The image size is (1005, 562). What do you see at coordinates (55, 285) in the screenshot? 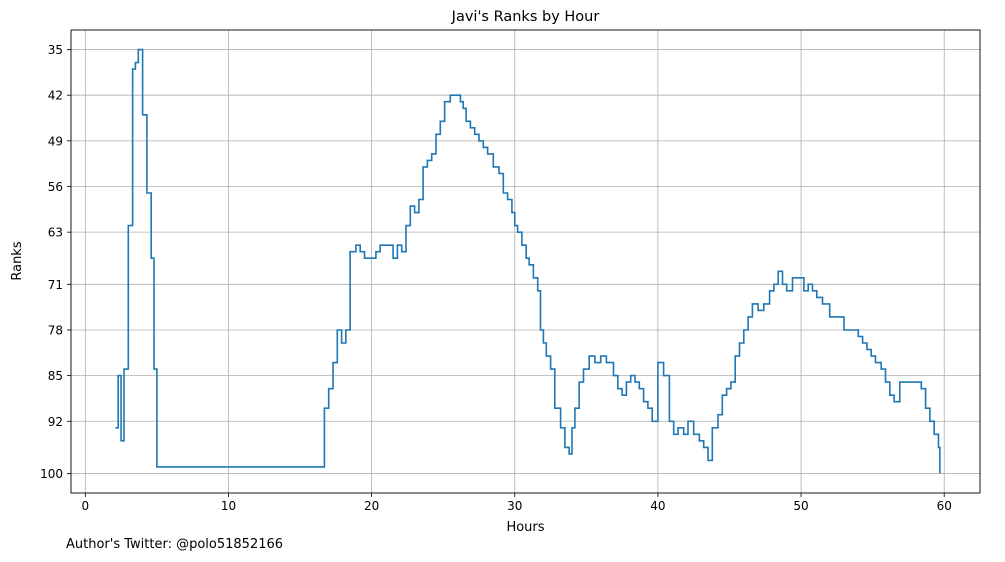
I see `y-tick-label: 71` at bounding box center [55, 285].